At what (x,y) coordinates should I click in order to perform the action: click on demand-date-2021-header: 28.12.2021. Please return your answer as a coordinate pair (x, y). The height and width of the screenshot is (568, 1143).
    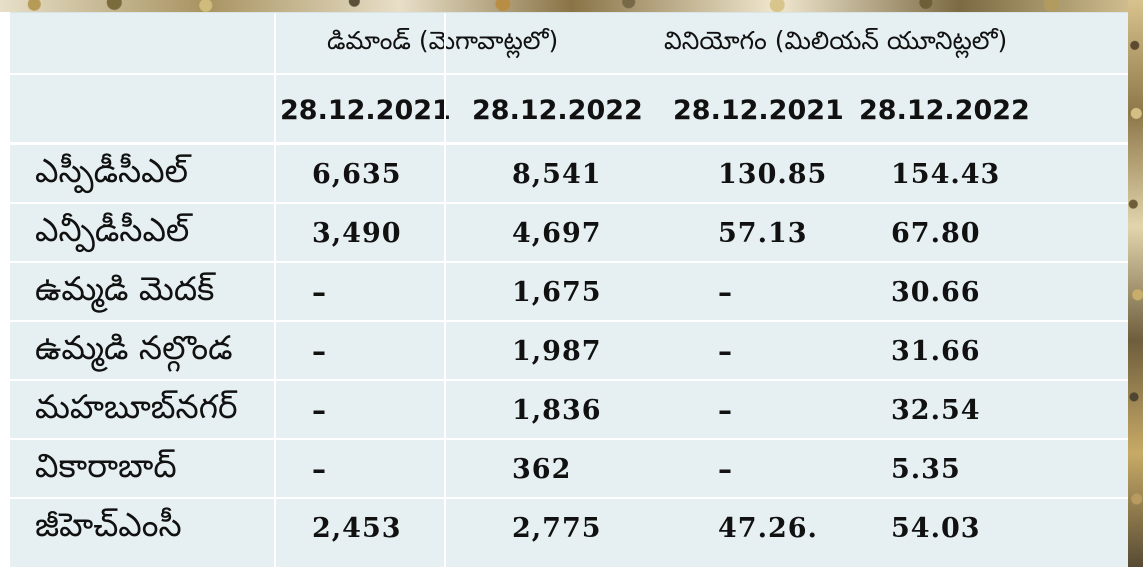
    Looking at the image, I should click on (365, 110).